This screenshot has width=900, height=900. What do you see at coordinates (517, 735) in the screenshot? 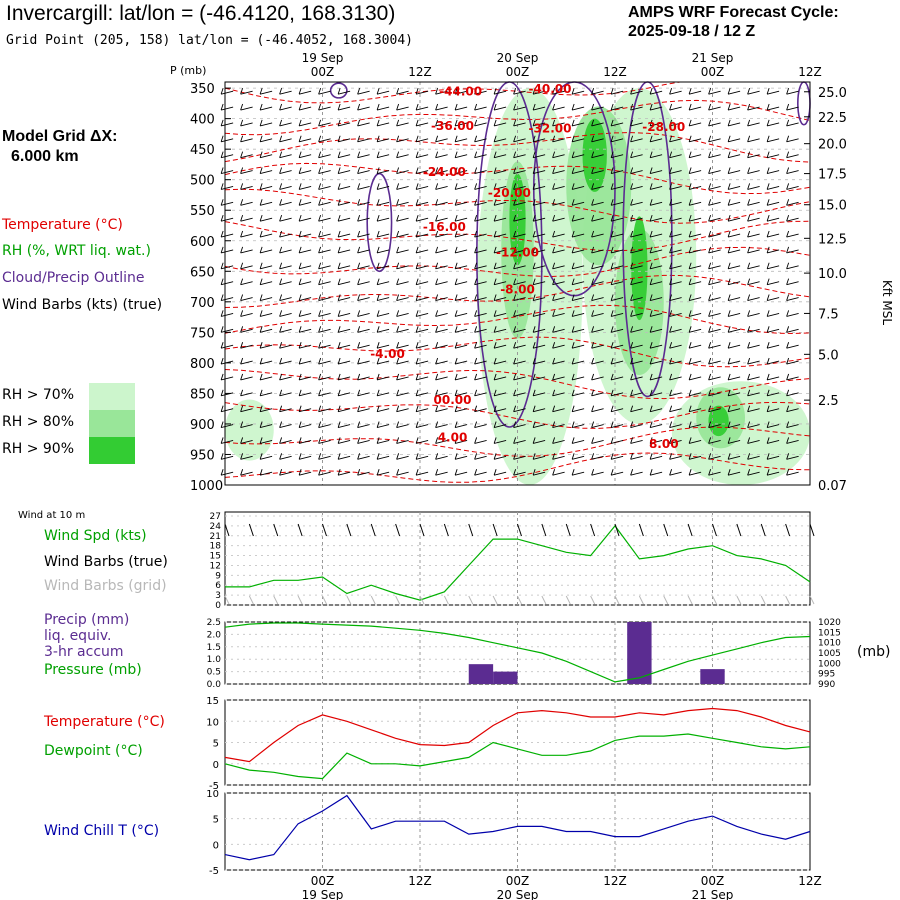
I see `temperature-line` at bounding box center [517, 735].